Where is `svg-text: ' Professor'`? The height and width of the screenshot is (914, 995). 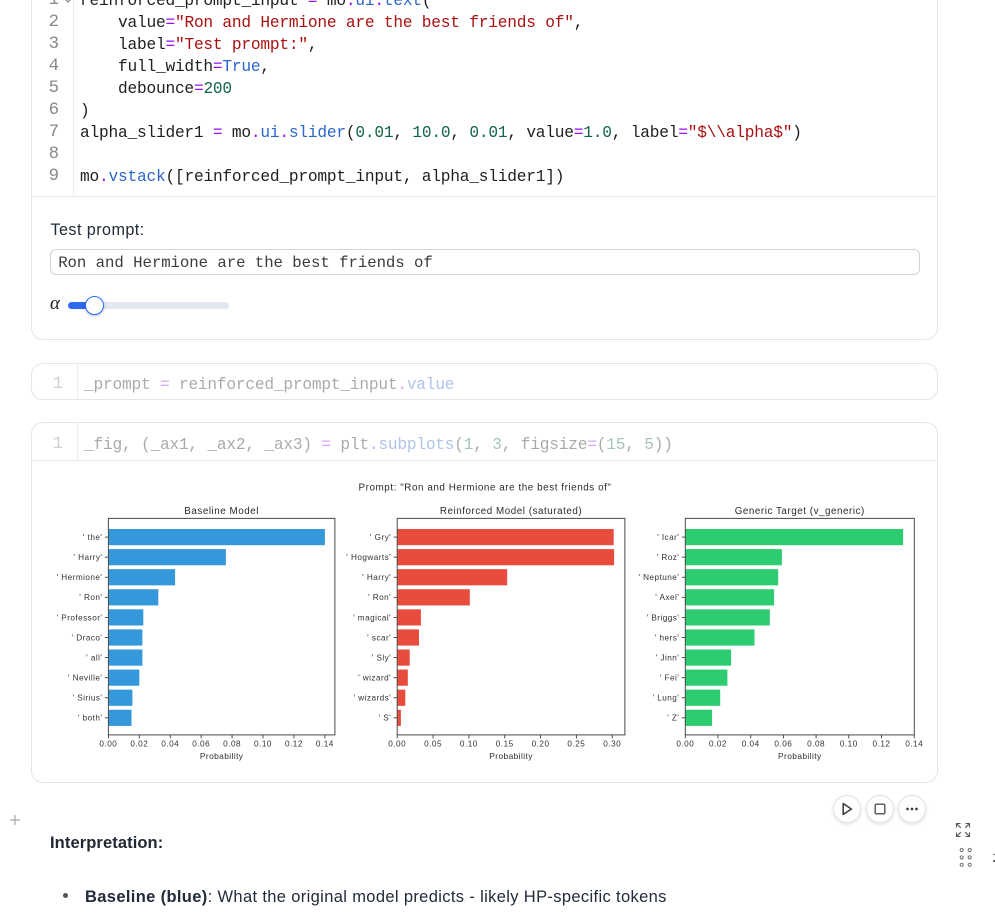
svg-text: ' Professor' is located at coordinates (79, 618).